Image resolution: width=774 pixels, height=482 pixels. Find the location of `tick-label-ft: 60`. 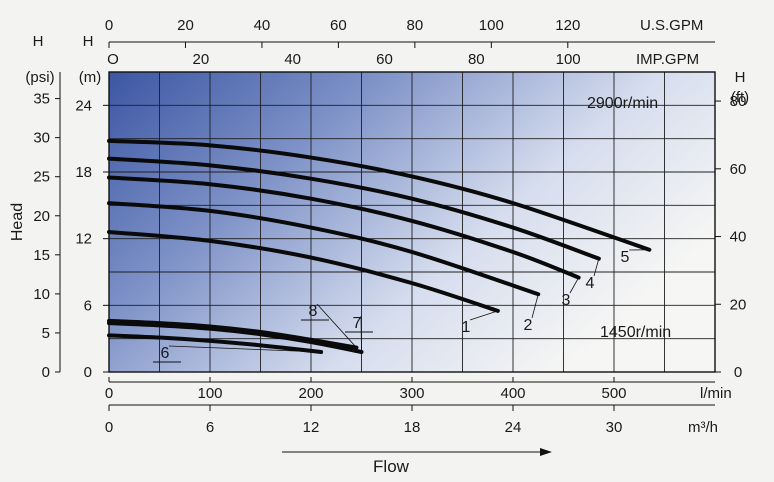

tick-label-ft: 60 is located at coordinates (738, 169).